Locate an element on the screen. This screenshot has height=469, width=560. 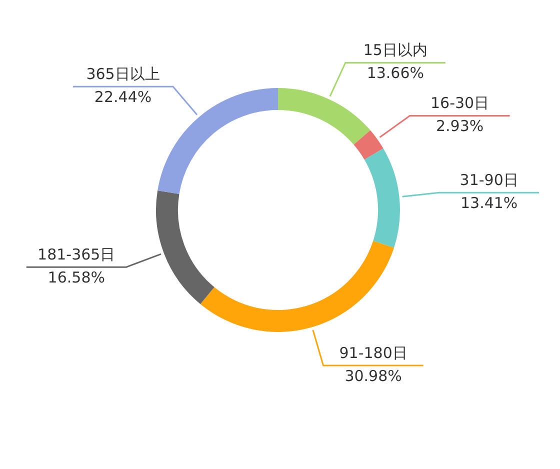
slice-label: 15日以内 is located at coordinates (395, 50).